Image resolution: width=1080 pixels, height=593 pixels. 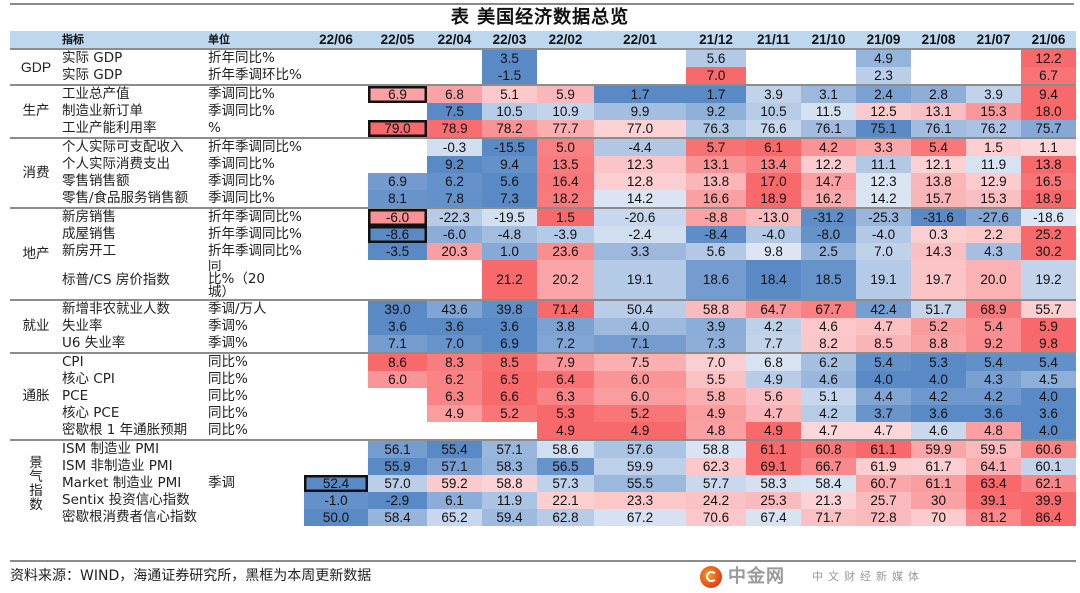 I want to click on data-cell: 50.0, so click(x=336, y=517).